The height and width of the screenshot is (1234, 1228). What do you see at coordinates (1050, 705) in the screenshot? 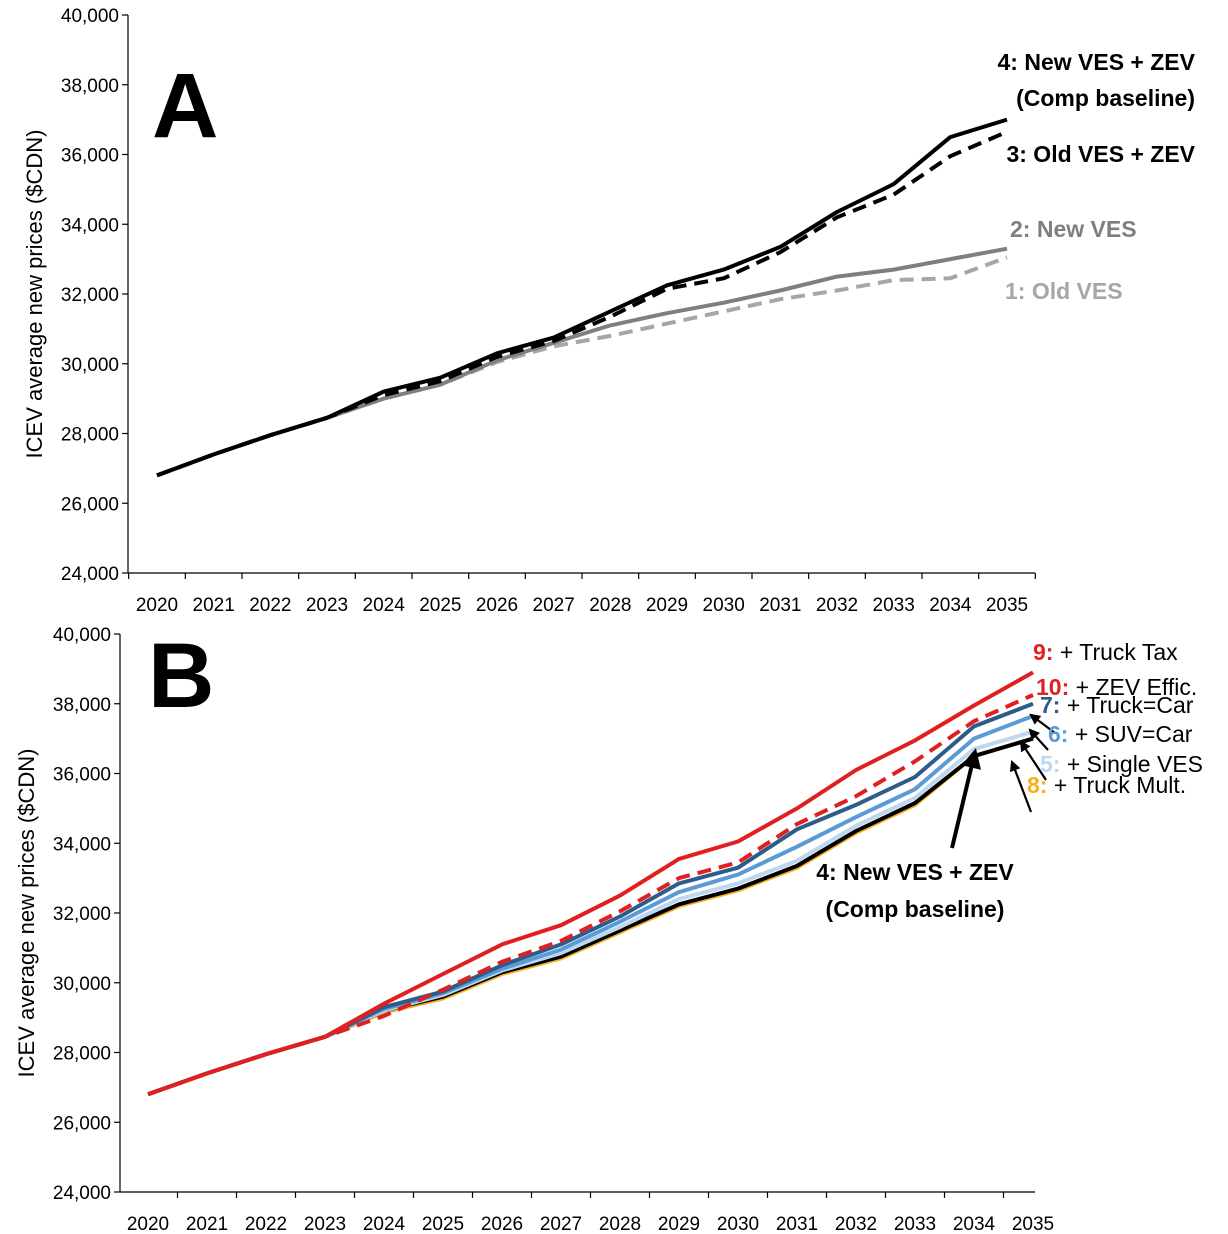
I see `series-label-number: 7:` at bounding box center [1050, 705].